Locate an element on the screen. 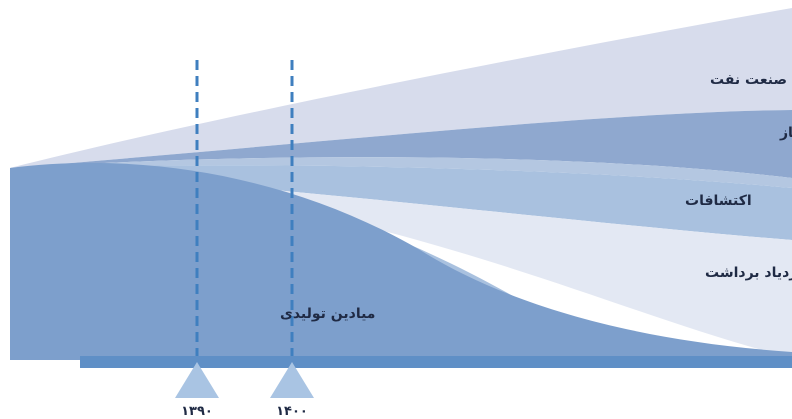 The image size is (792, 419). label-gas-added-value: مقدار افزوده بواسطه گاز is located at coordinates (785, 132).